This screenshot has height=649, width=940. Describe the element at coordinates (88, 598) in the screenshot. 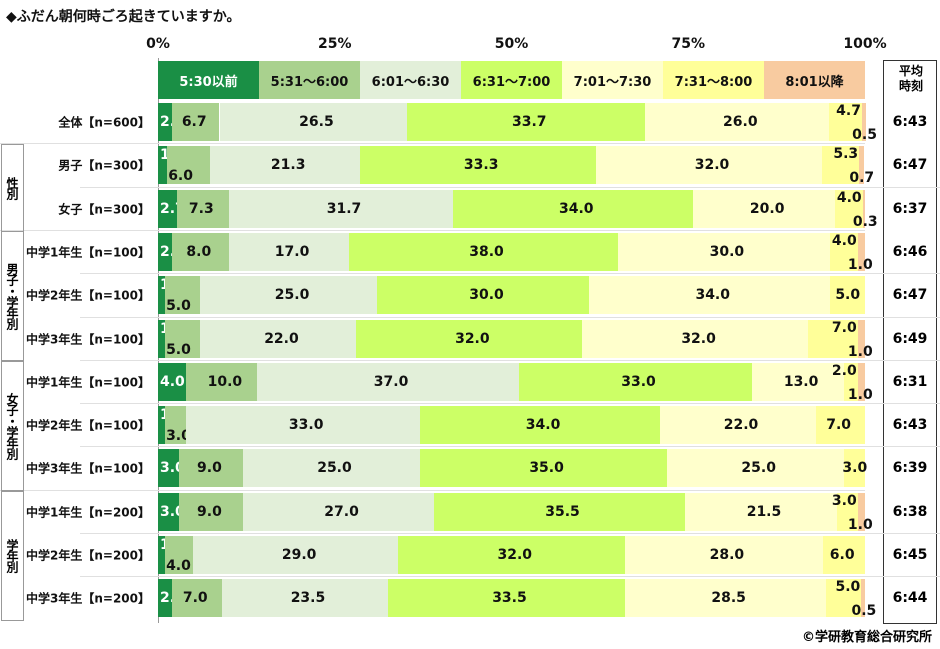

I see `row-label: 中学3年生【n=200】` at that location.